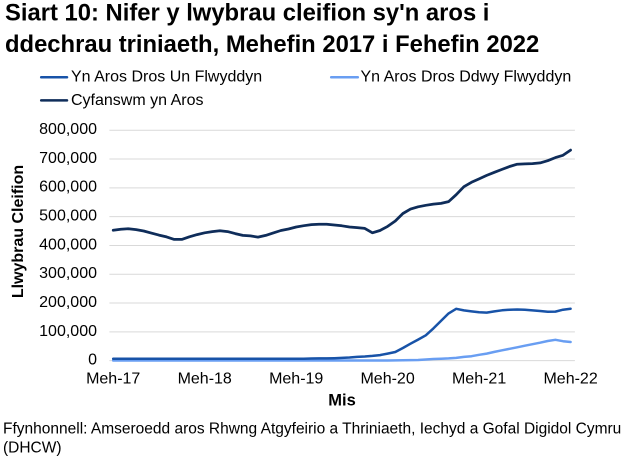 This screenshot has height=465, width=625. What do you see at coordinates (32, 448) in the screenshot?
I see `svg-text: (DHCW)` at bounding box center [32, 448].